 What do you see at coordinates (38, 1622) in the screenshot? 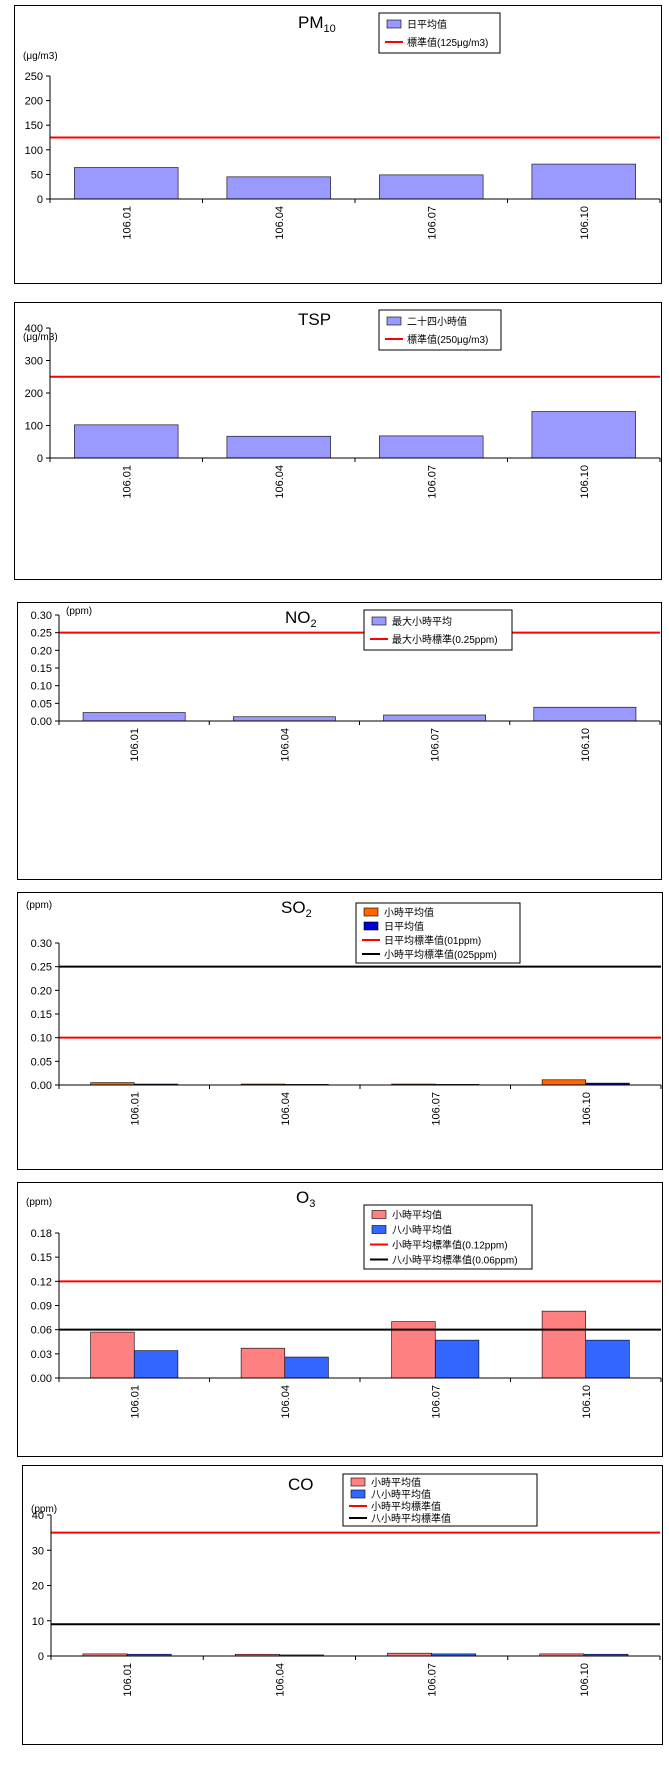
I see `y-tick-label: 10` at bounding box center [38, 1622].